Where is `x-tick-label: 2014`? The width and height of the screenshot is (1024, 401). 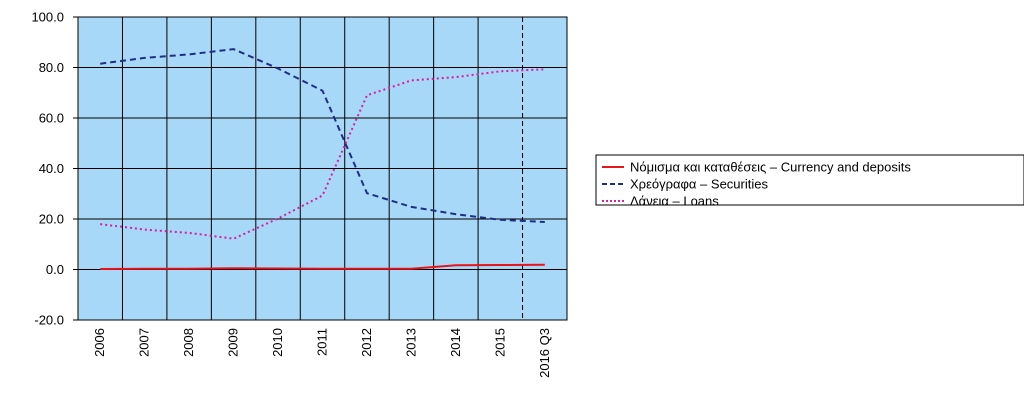
x-tick-label: 2014 is located at coordinates (455, 342).